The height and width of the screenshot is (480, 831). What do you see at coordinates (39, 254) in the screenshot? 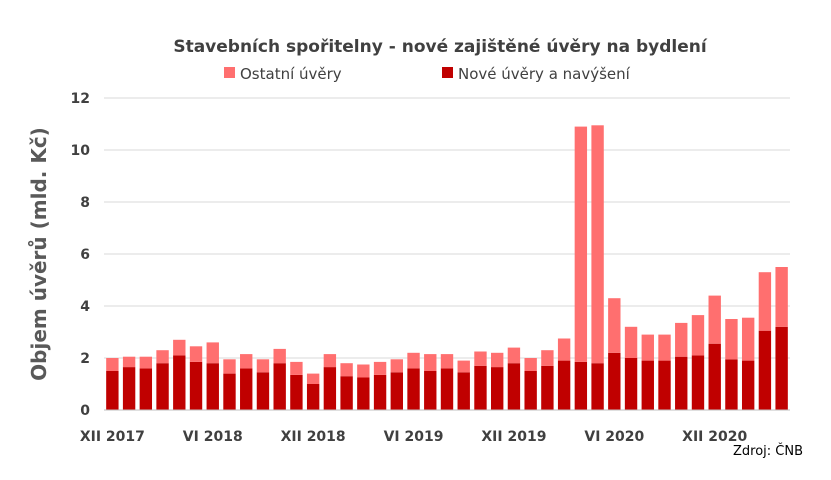
I see `y-axis-label: Objem úvěrů (mld. Kč)` at bounding box center [39, 254].